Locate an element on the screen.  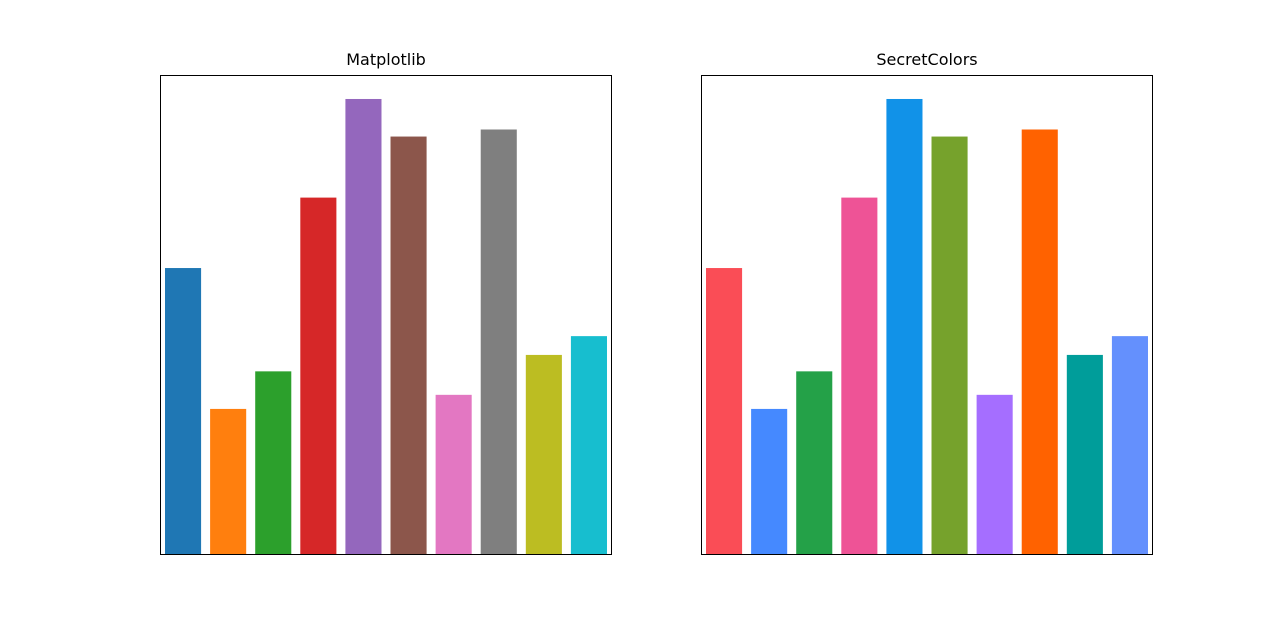
chart-title: Matplotlib is located at coordinates (386, 59).